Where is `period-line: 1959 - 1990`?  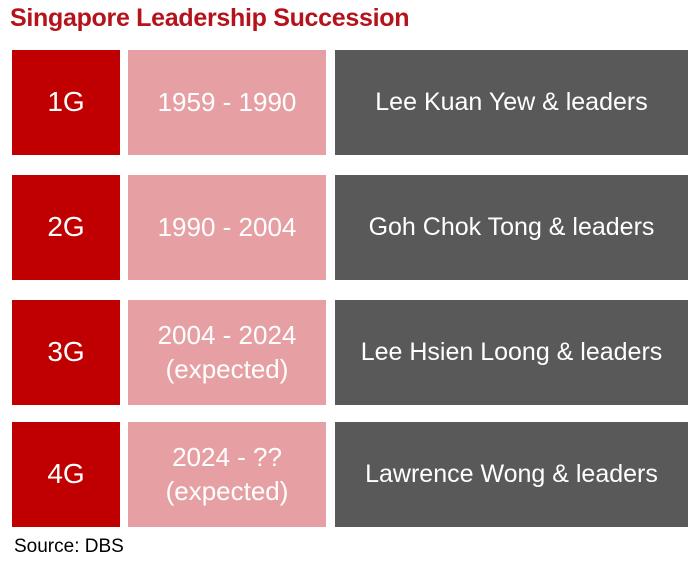 period-line: 1959 - 1990 is located at coordinates (227, 101).